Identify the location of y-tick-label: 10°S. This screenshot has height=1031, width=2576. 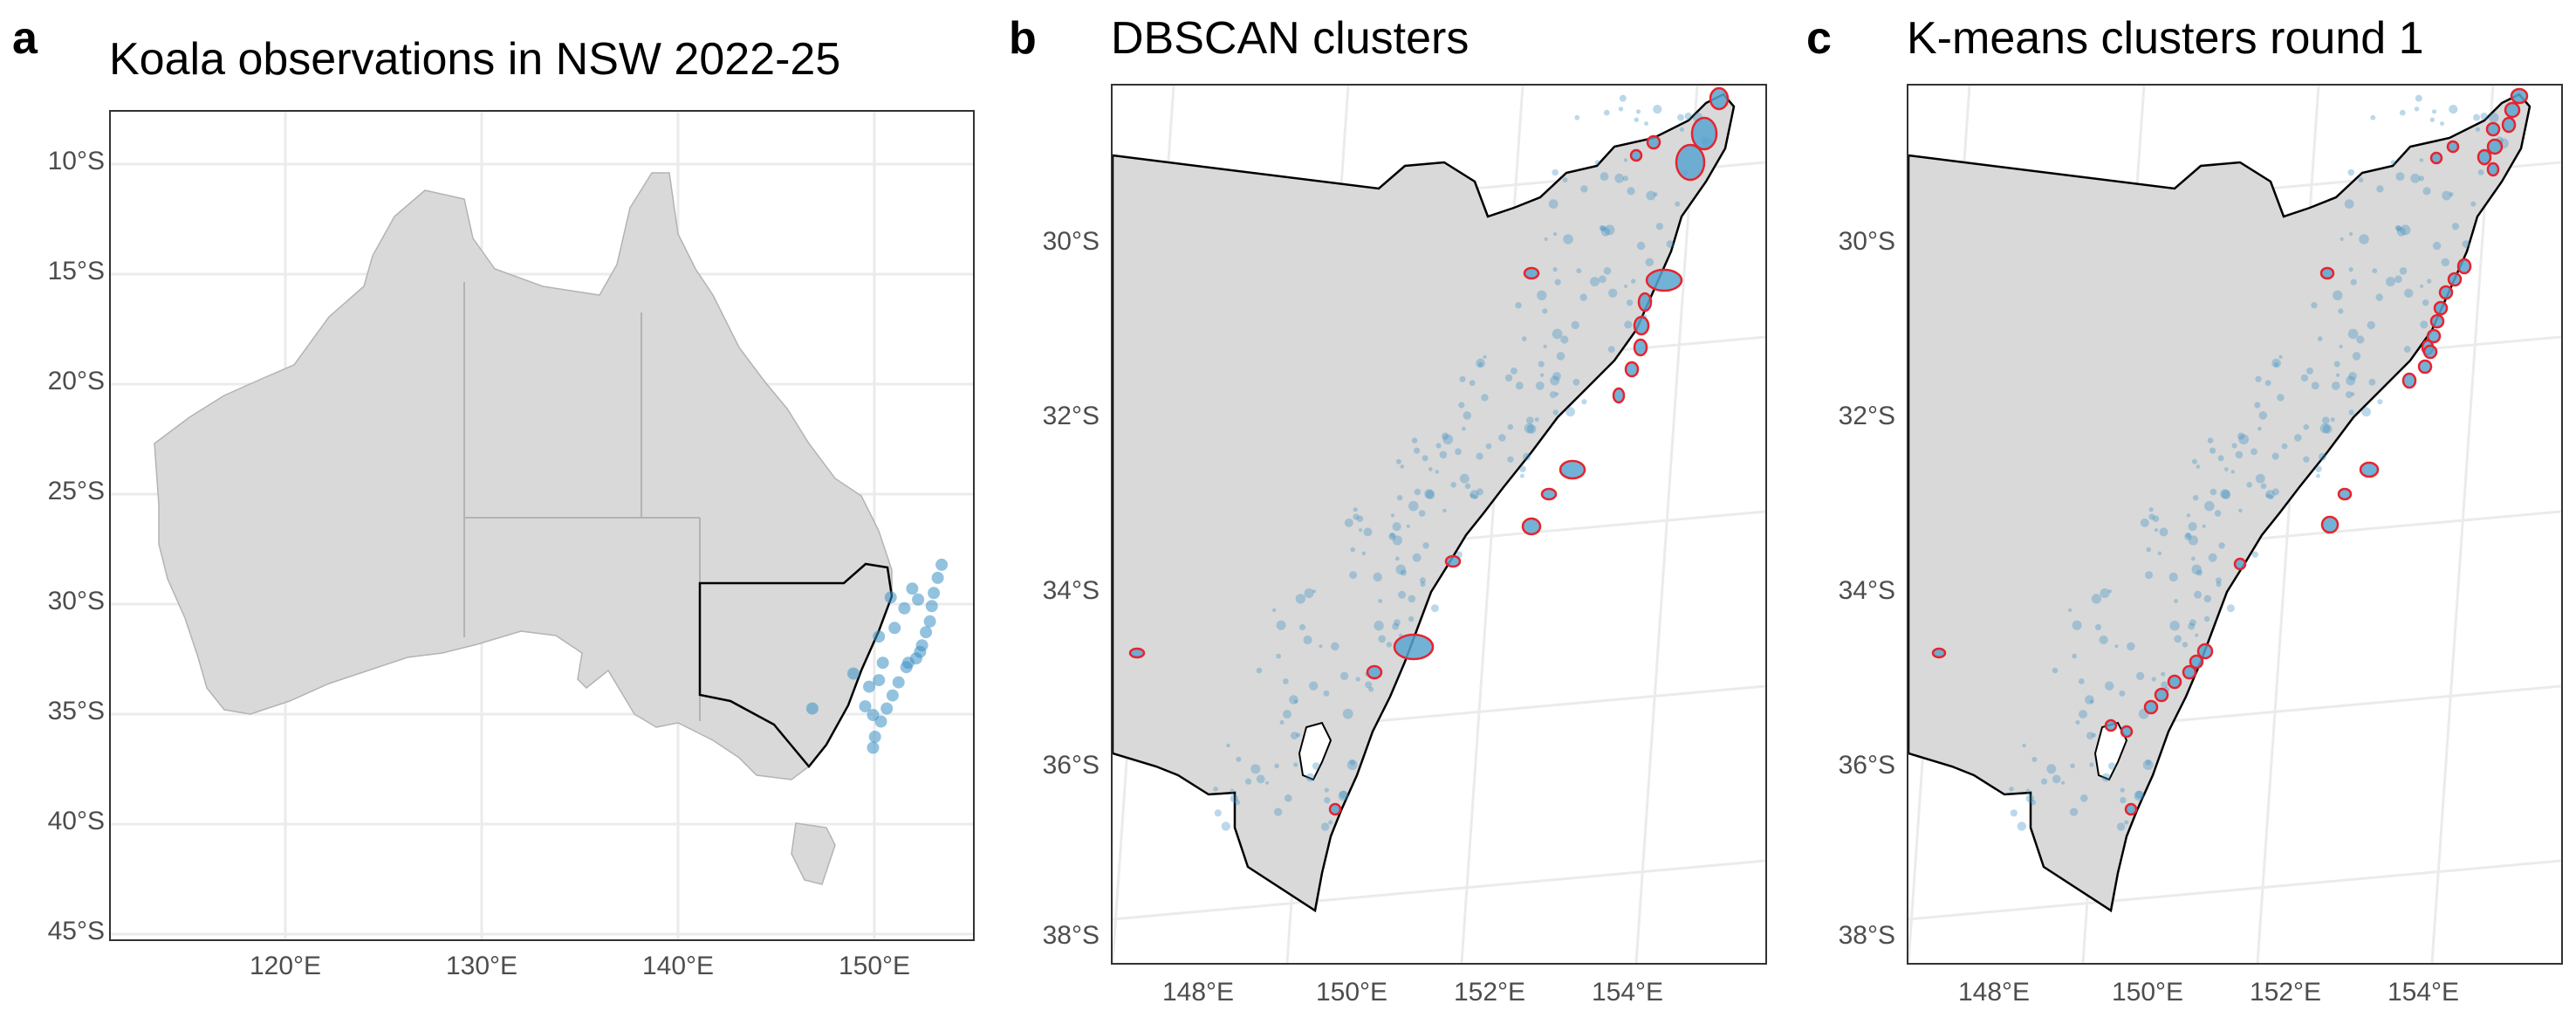
(76, 161).